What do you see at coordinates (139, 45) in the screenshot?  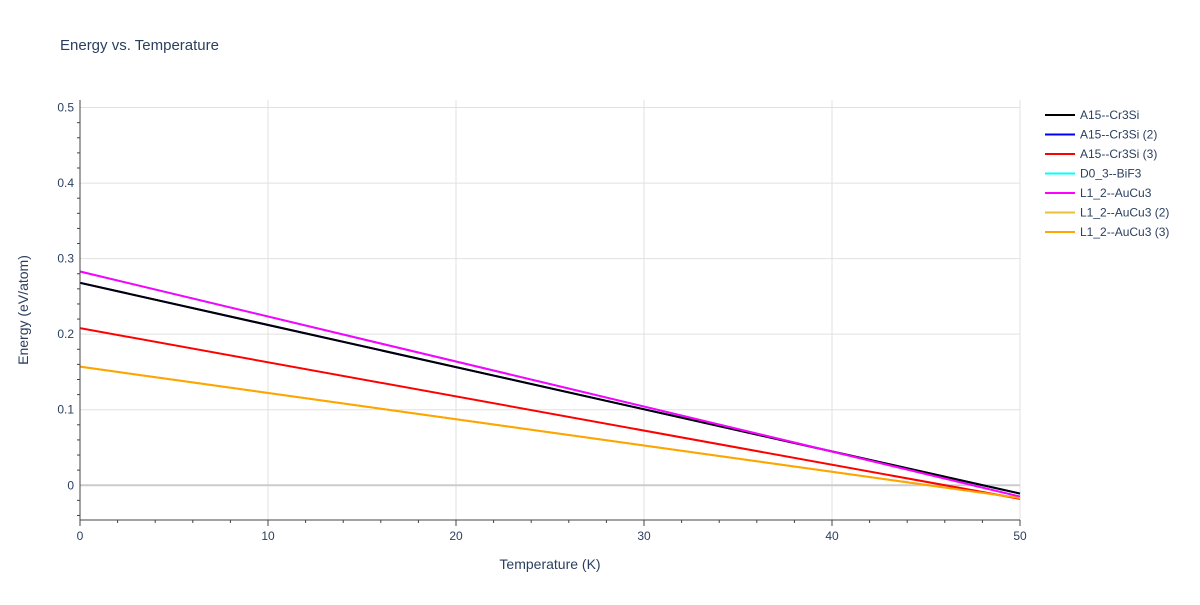 I see `chart-title: Energy vs. Temperature` at bounding box center [139, 45].